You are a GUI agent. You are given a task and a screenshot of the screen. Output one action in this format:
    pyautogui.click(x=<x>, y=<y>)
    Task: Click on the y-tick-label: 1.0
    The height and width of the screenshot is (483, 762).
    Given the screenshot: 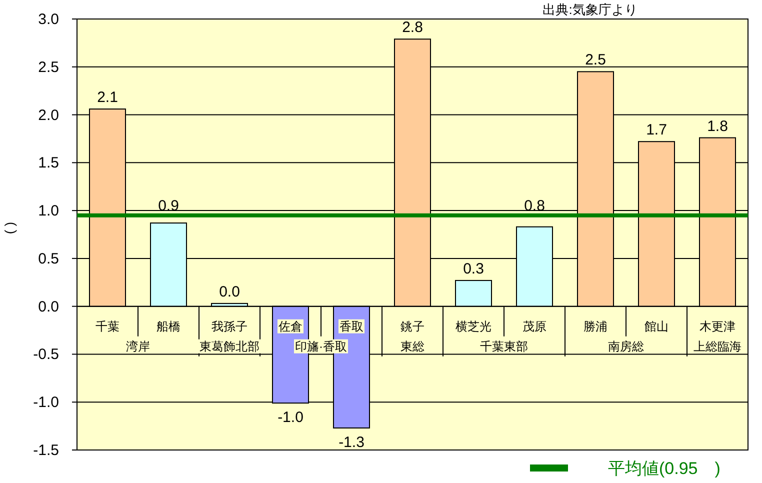 What is the action you would take?
    pyautogui.click(x=48, y=211)
    